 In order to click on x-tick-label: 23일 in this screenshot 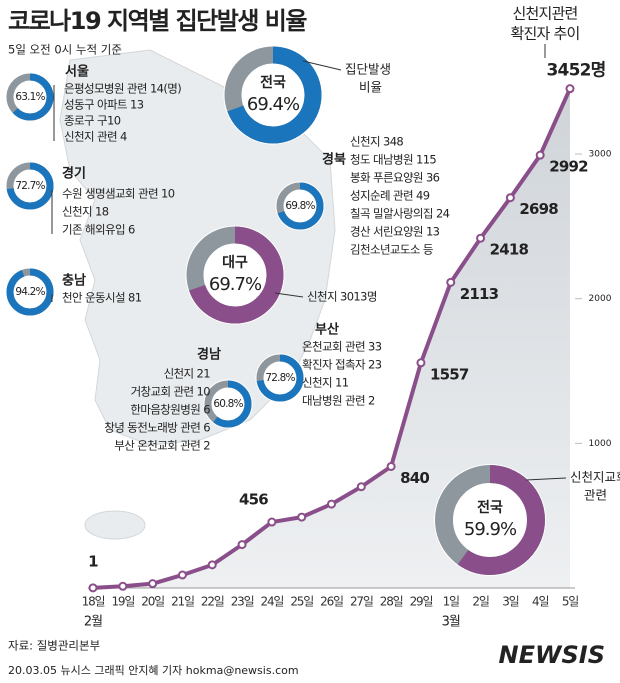, I will do `click(242, 602)`.